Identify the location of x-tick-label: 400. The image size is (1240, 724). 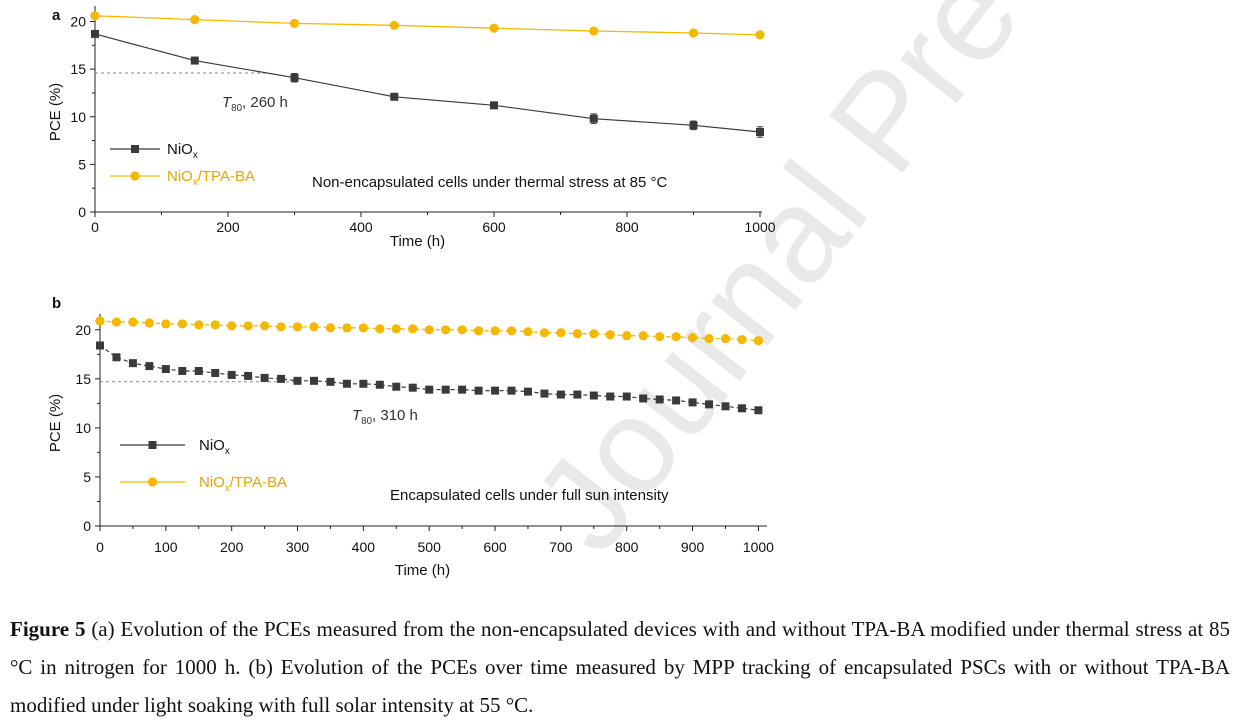
(361, 227).